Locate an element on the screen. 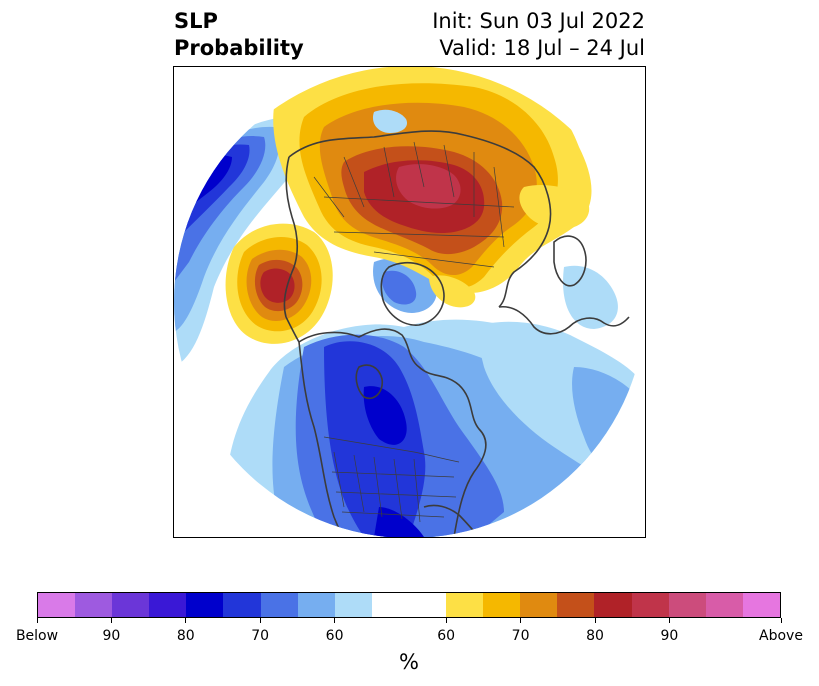 This screenshot has height=686, width=819. eurasia-country-borders is located at coordinates (414, 204).